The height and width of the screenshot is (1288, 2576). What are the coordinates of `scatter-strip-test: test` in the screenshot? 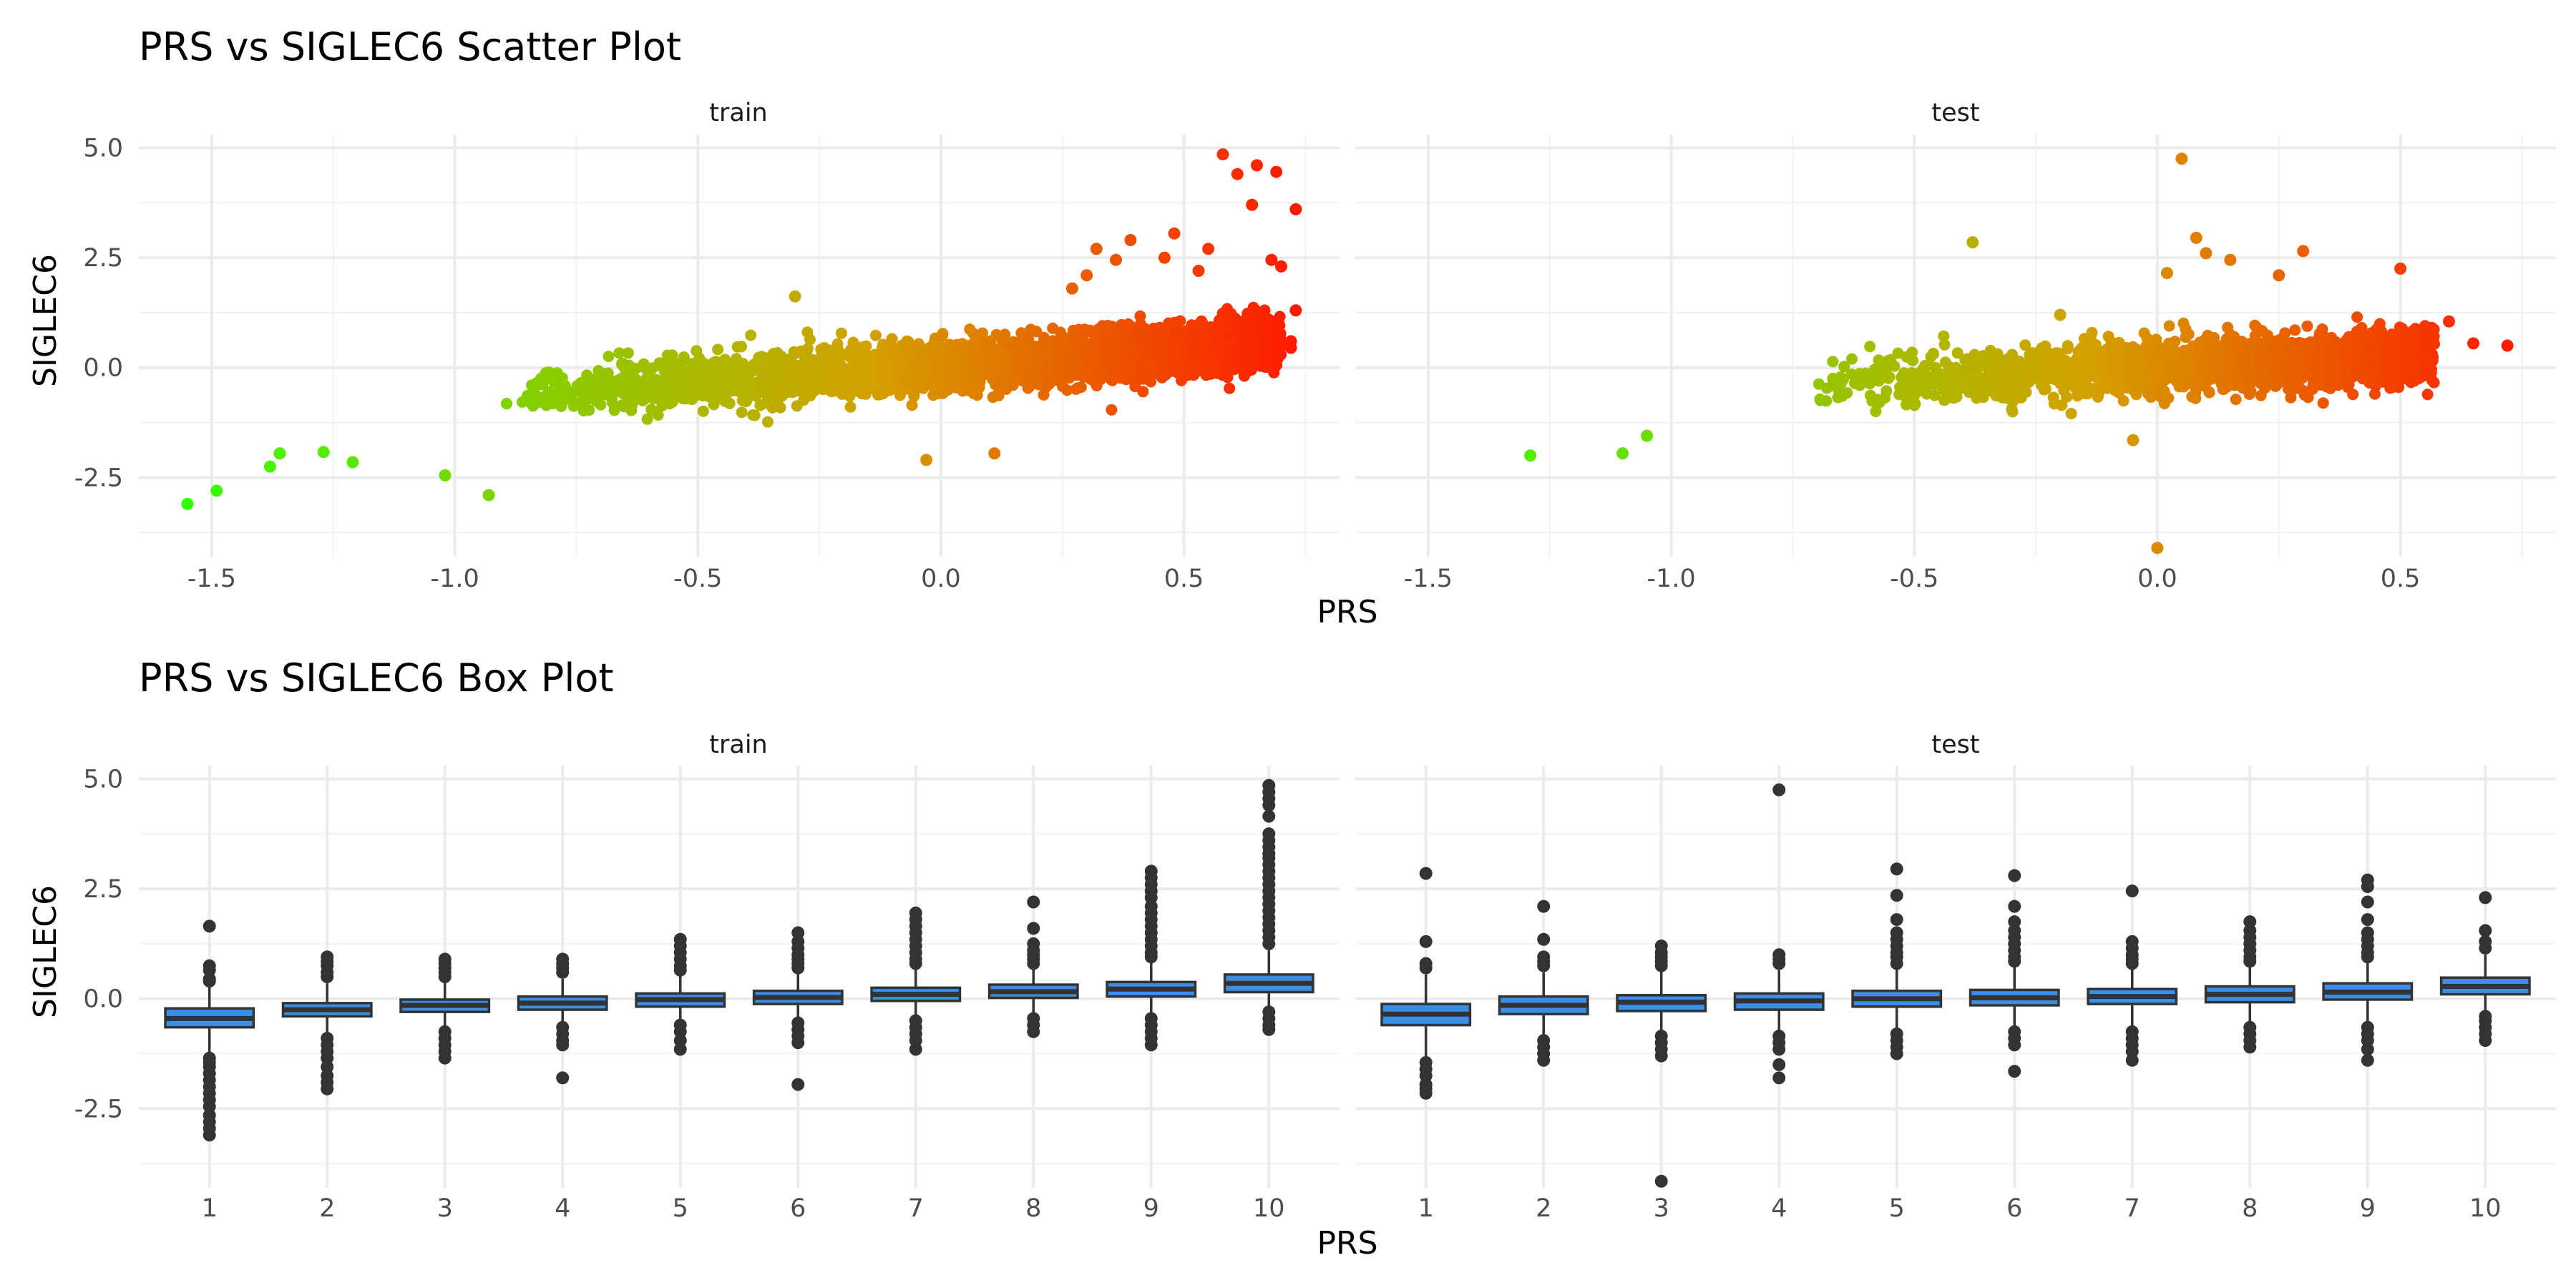 It's located at (1955, 113).